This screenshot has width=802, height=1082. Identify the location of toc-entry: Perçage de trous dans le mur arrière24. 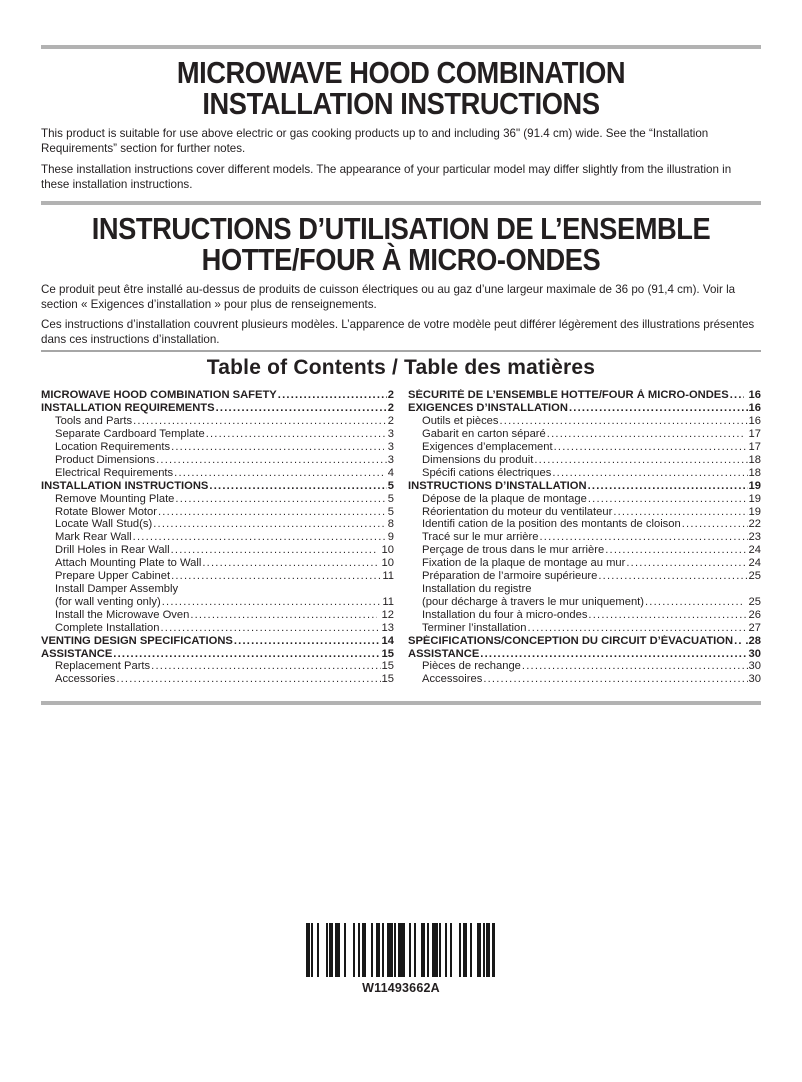
(584, 550).